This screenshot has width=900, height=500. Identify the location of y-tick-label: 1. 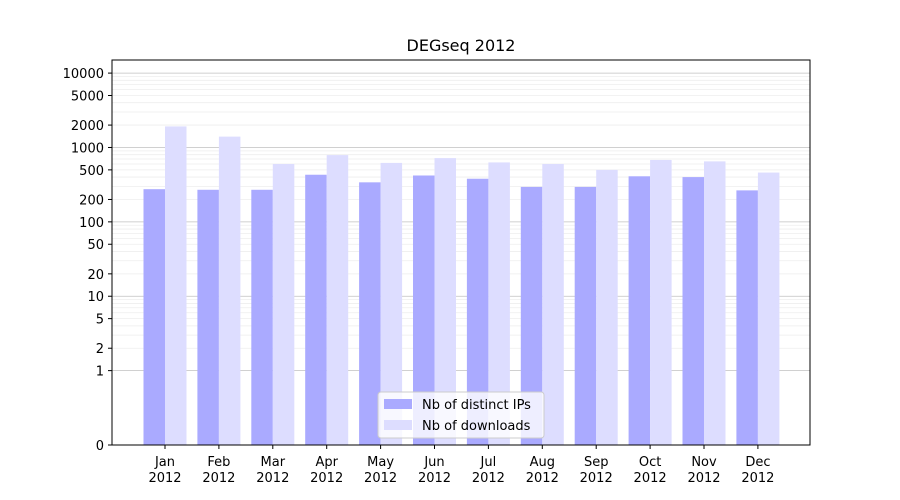
(100, 372).